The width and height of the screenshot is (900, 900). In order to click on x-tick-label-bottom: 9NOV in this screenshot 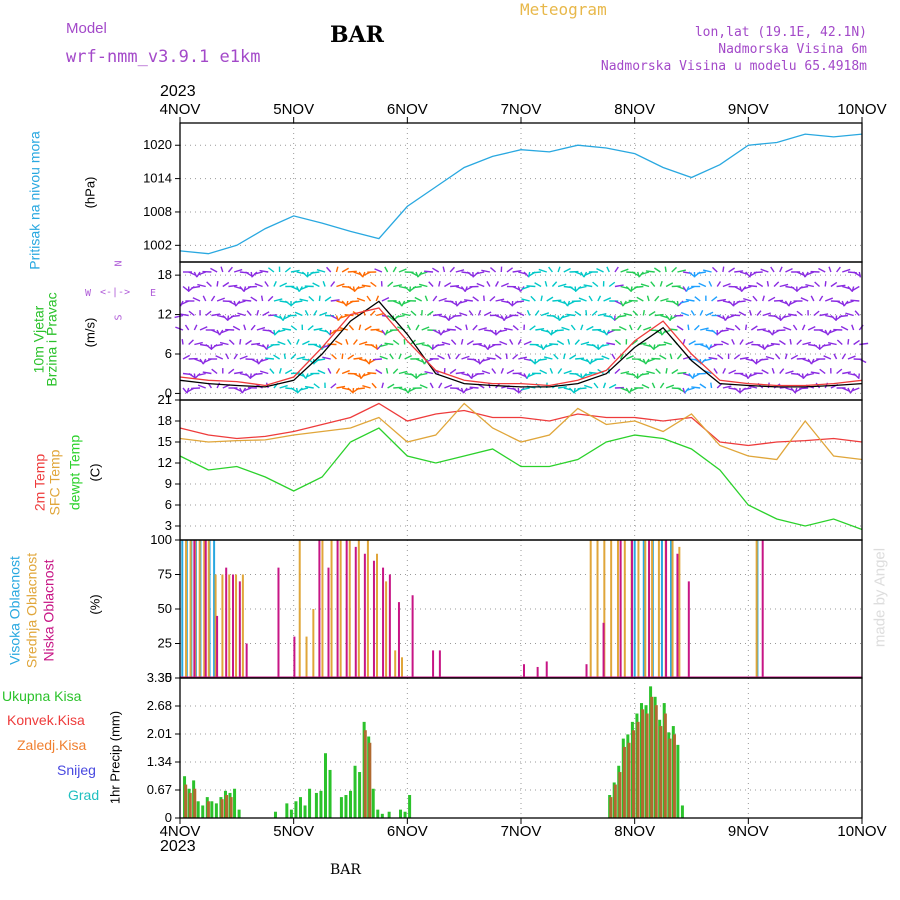, I will do `click(748, 831)`.